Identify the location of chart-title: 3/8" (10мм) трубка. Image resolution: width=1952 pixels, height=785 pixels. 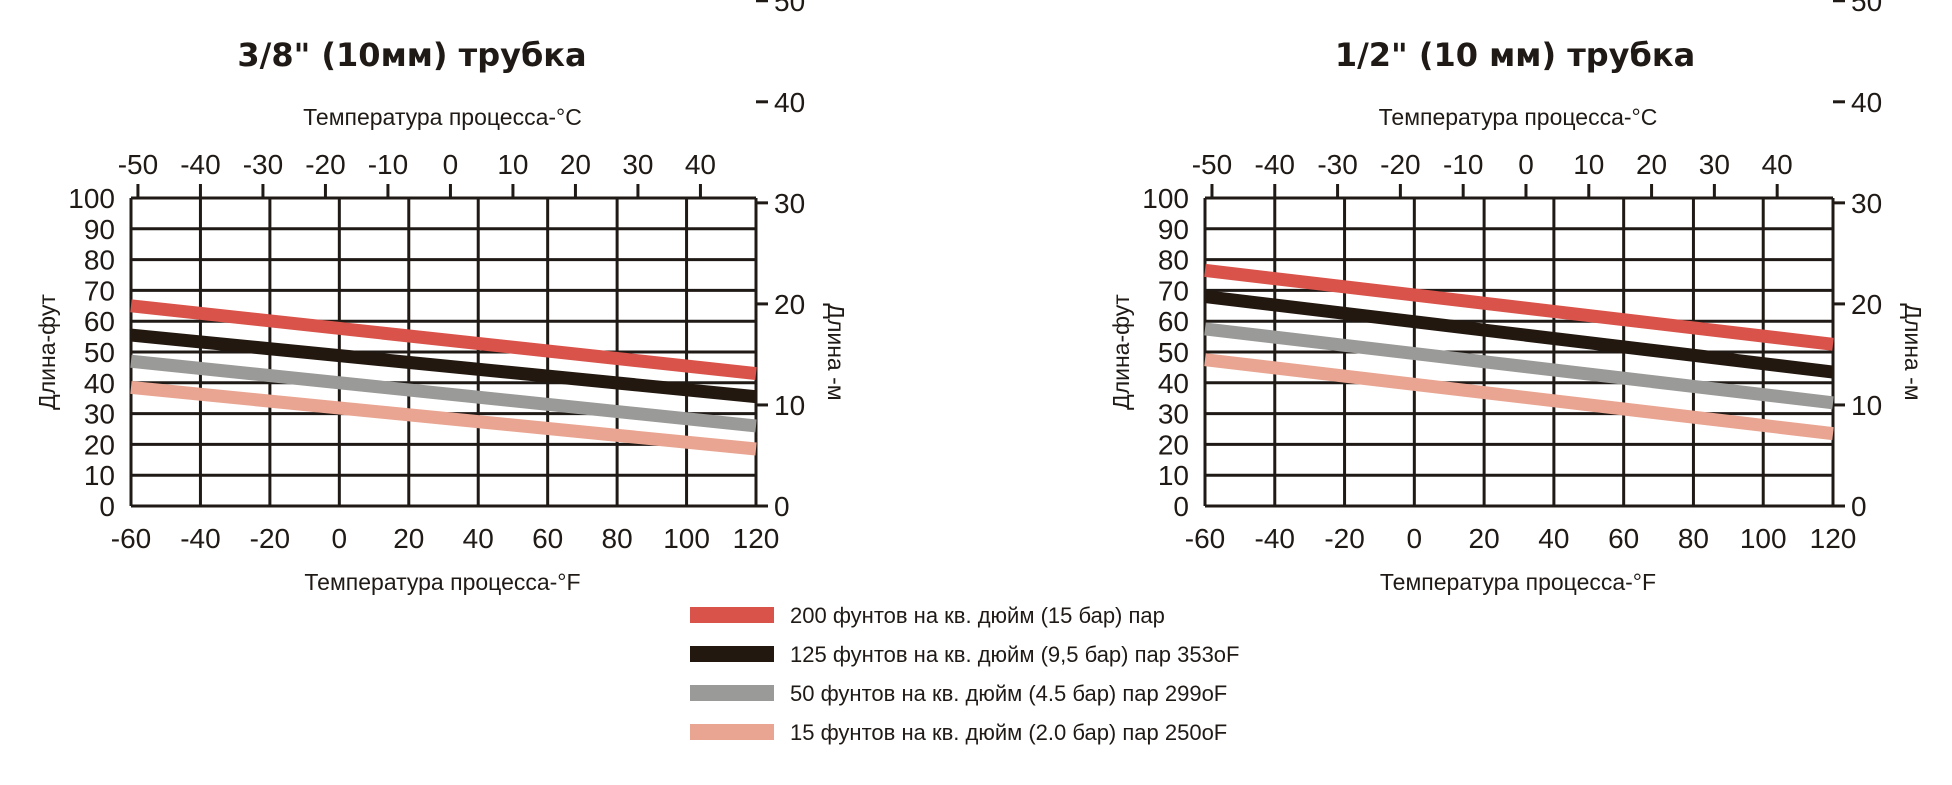
(411, 55).